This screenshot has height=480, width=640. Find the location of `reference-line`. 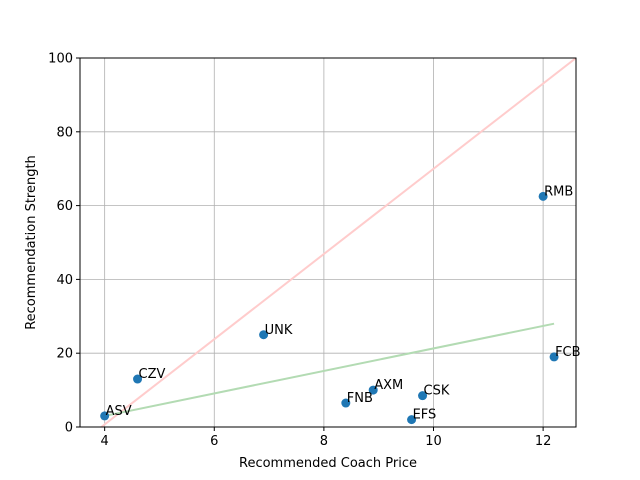

reference-line is located at coordinates (329, 369).